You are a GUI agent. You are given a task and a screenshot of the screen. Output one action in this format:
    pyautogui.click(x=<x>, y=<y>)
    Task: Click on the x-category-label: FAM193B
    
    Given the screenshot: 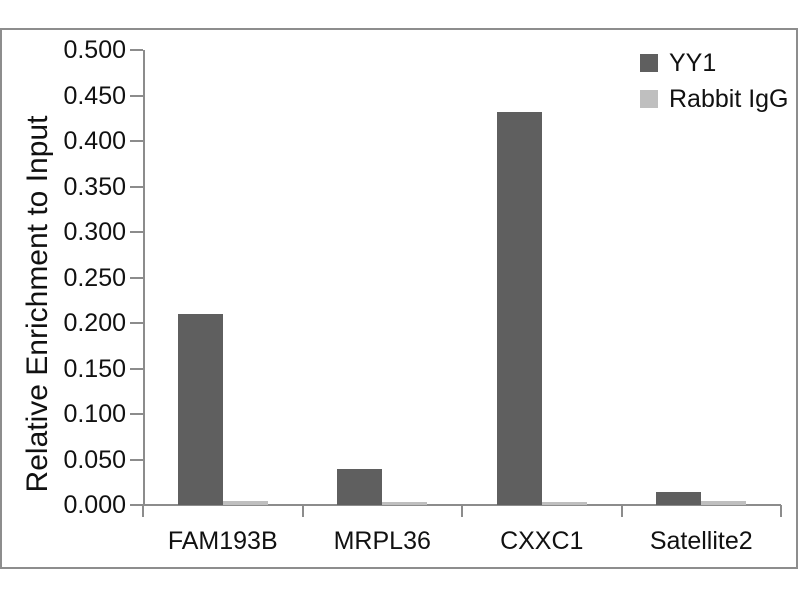 What is the action you would take?
    pyautogui.click(x=222, y=541)
    